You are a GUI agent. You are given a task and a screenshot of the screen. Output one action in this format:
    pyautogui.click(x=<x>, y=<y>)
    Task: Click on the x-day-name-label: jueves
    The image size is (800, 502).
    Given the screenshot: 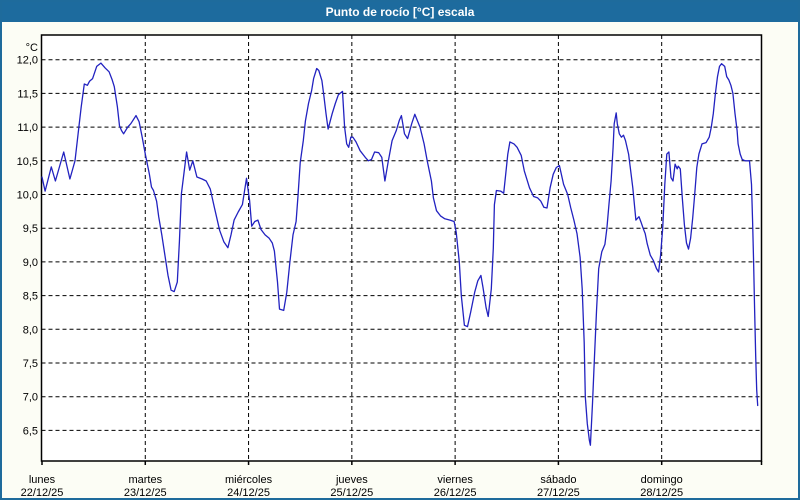 What is the action you would take?
    pyautogui.click(x=351, y=480)
    